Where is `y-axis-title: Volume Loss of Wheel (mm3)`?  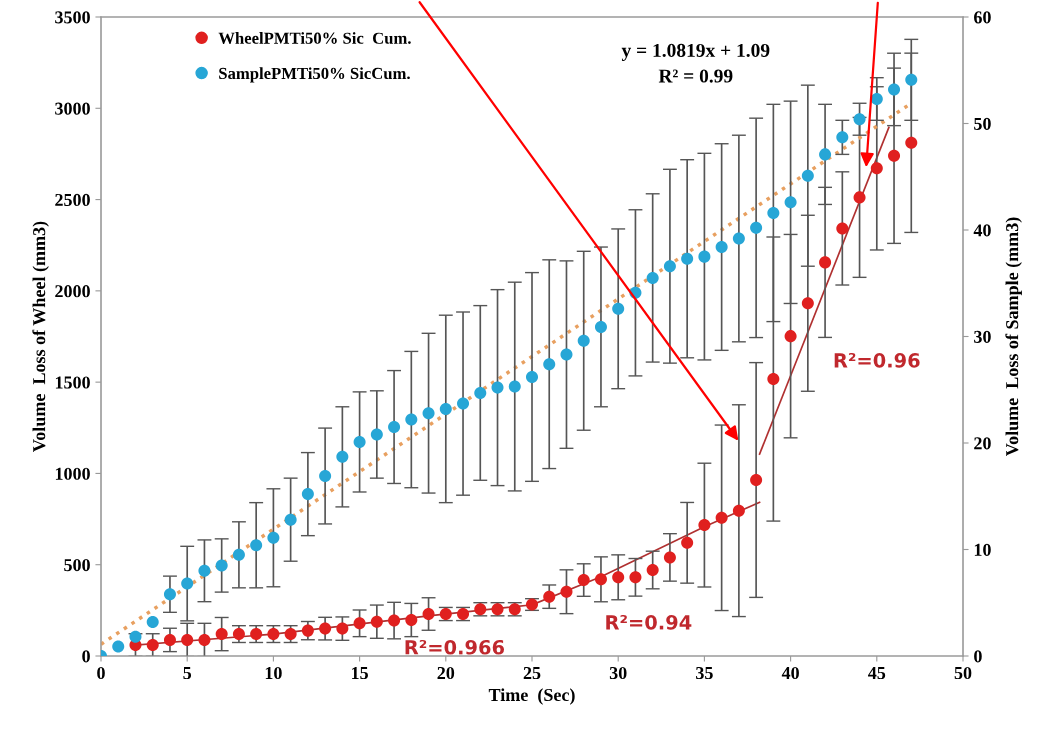
y-axis-title: Volume Loss of Wheel (mm3) is located at coordinates (40, 336).